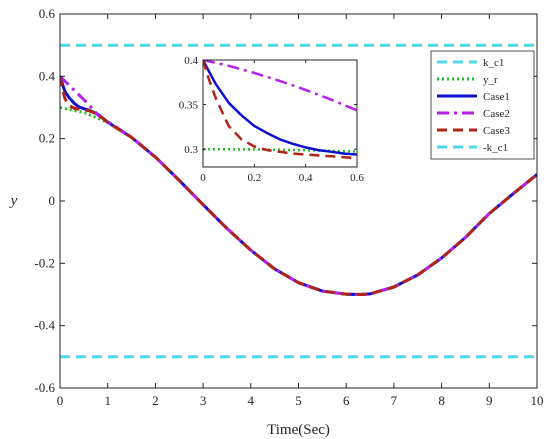 This screenshot has width=550, height=439. I want to click on x-axis-label: Time(Sec), so click(298, 430).